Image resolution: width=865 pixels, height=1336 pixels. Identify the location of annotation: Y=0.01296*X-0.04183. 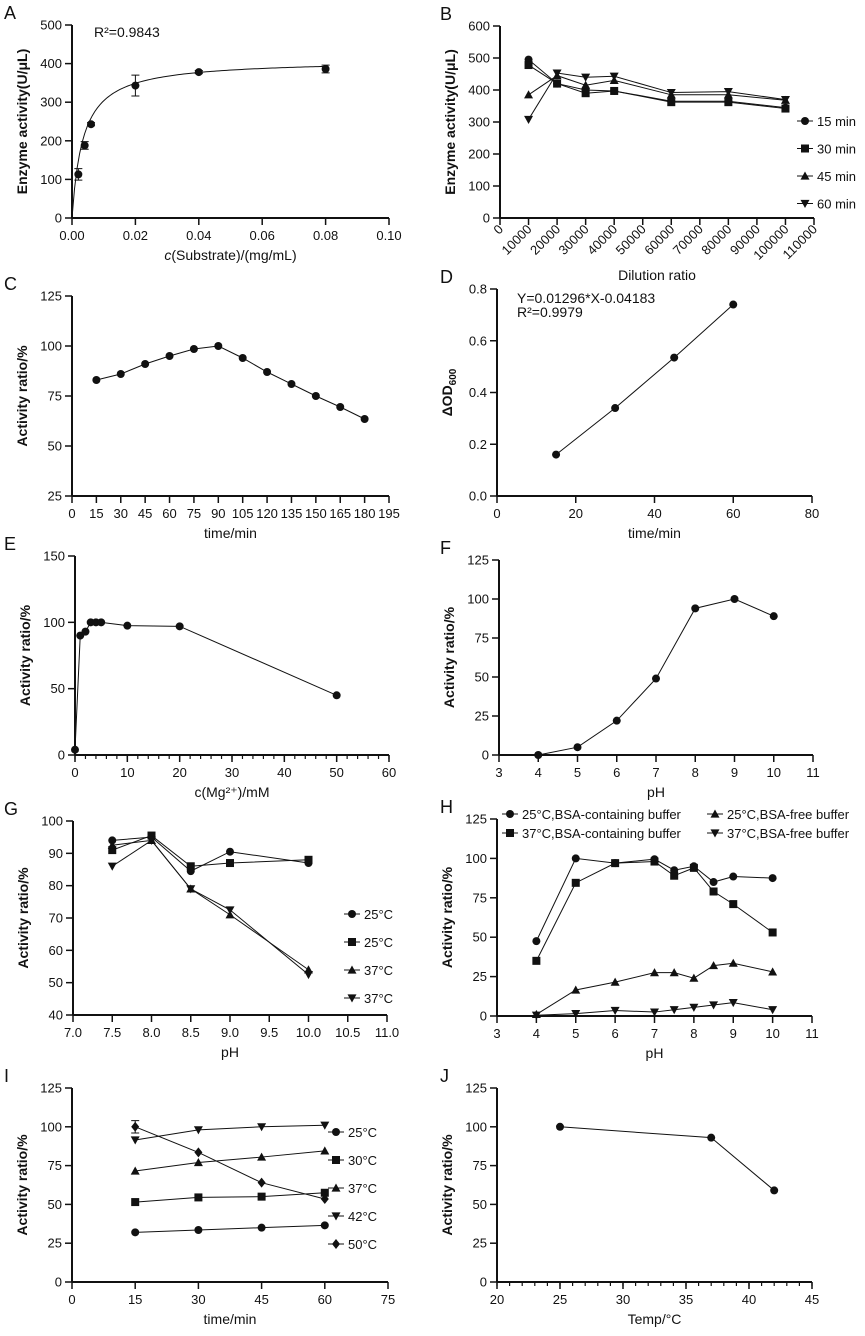
(586, 298).